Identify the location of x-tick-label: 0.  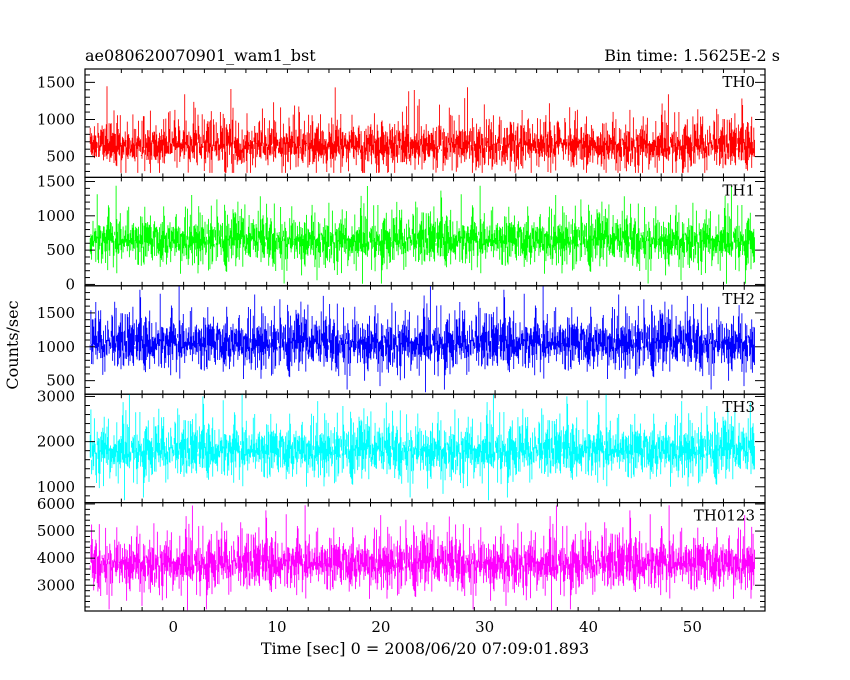
(173, 627).